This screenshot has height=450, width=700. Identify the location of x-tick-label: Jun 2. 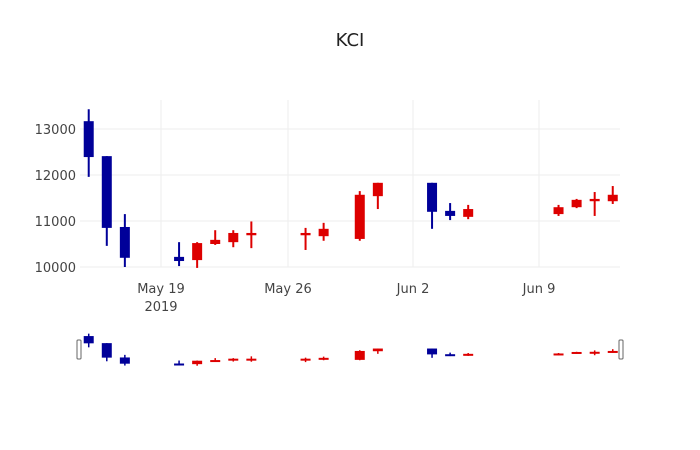
(413, 289).